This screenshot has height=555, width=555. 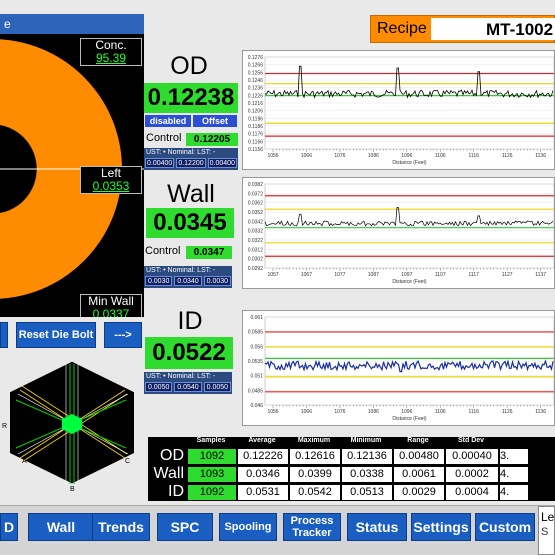 What do you see at coordinates (474, 156) in the screenshot?
I see `x-tick-label: 1116` at bounding box center [474, 156].